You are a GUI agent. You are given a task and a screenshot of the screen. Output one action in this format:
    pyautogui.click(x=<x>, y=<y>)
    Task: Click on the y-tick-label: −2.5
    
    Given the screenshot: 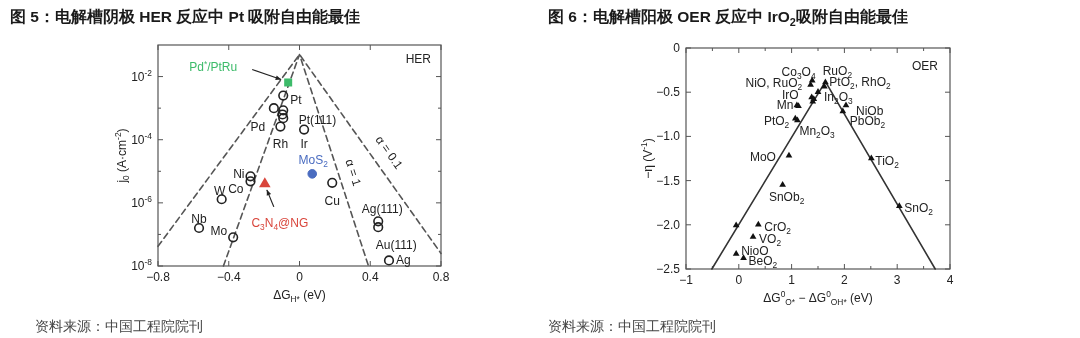 What is the action you would take?
    pyautogui.click(x=668, y=269)
    